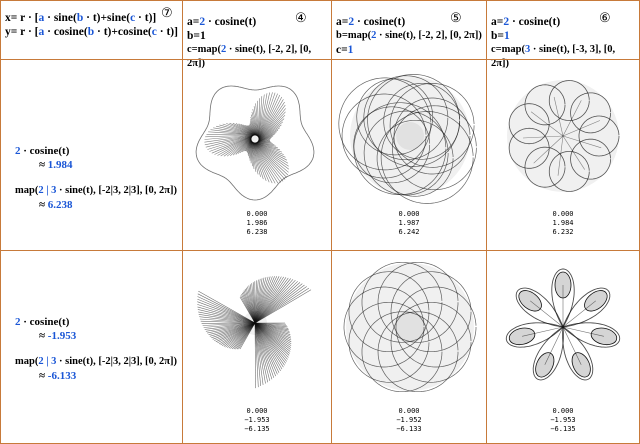 The width and height of the screenshot is (640, 444). I want to click on flower-spoke, so click(560, 155).